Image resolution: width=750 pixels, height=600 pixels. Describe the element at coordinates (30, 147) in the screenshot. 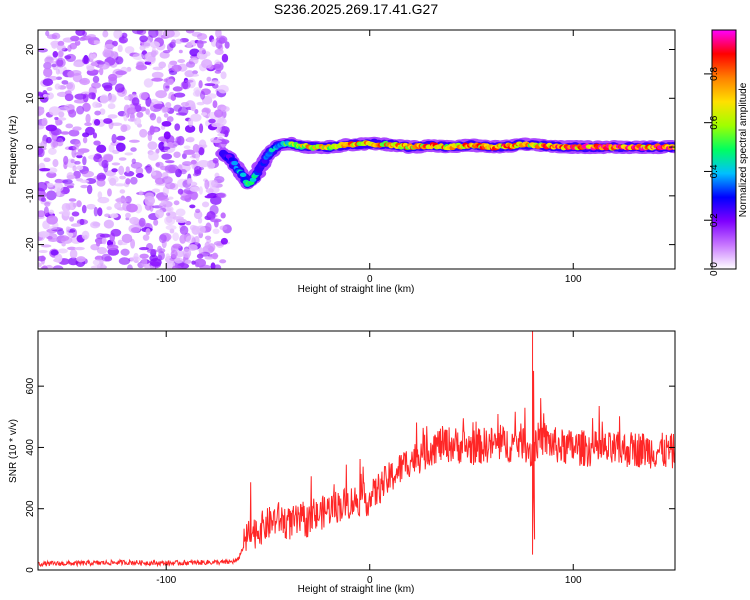

I see `y-tick-label: 0` at that location.